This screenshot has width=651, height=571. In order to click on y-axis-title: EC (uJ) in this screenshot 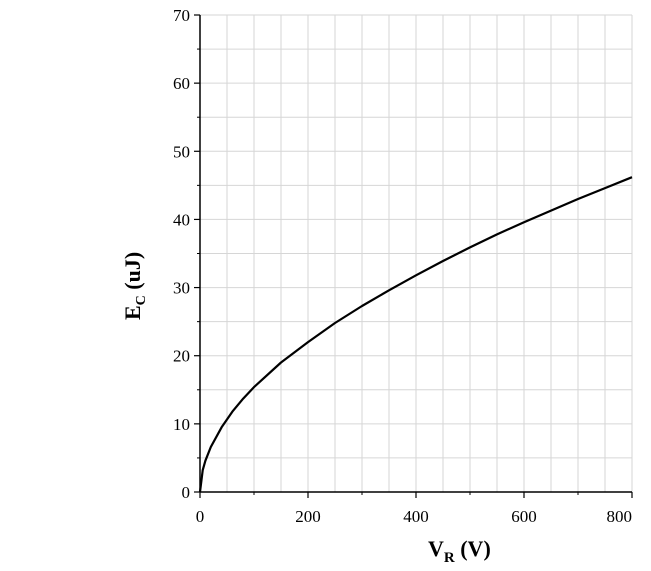, I will do `click(134, 286)`.